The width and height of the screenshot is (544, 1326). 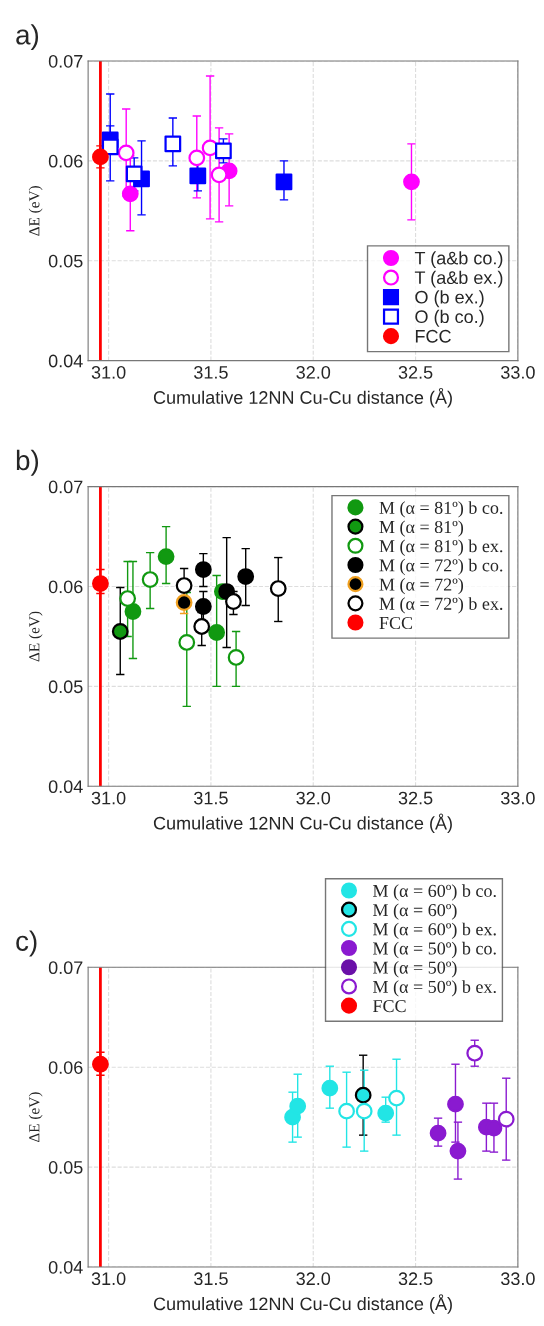 I want to click on legend-label: M (α = 72º), so click(x=421, y=586).